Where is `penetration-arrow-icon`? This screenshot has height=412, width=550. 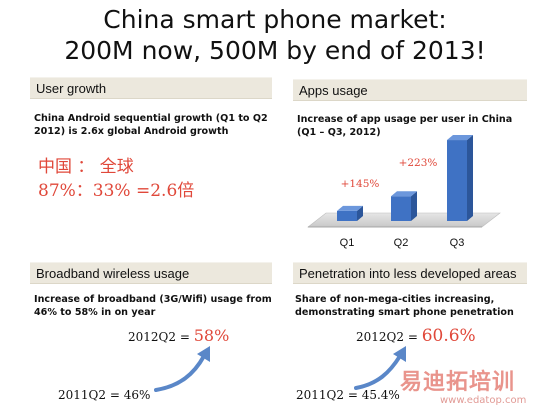 penetration-arrow-icon is located at coordinates (380, 368).